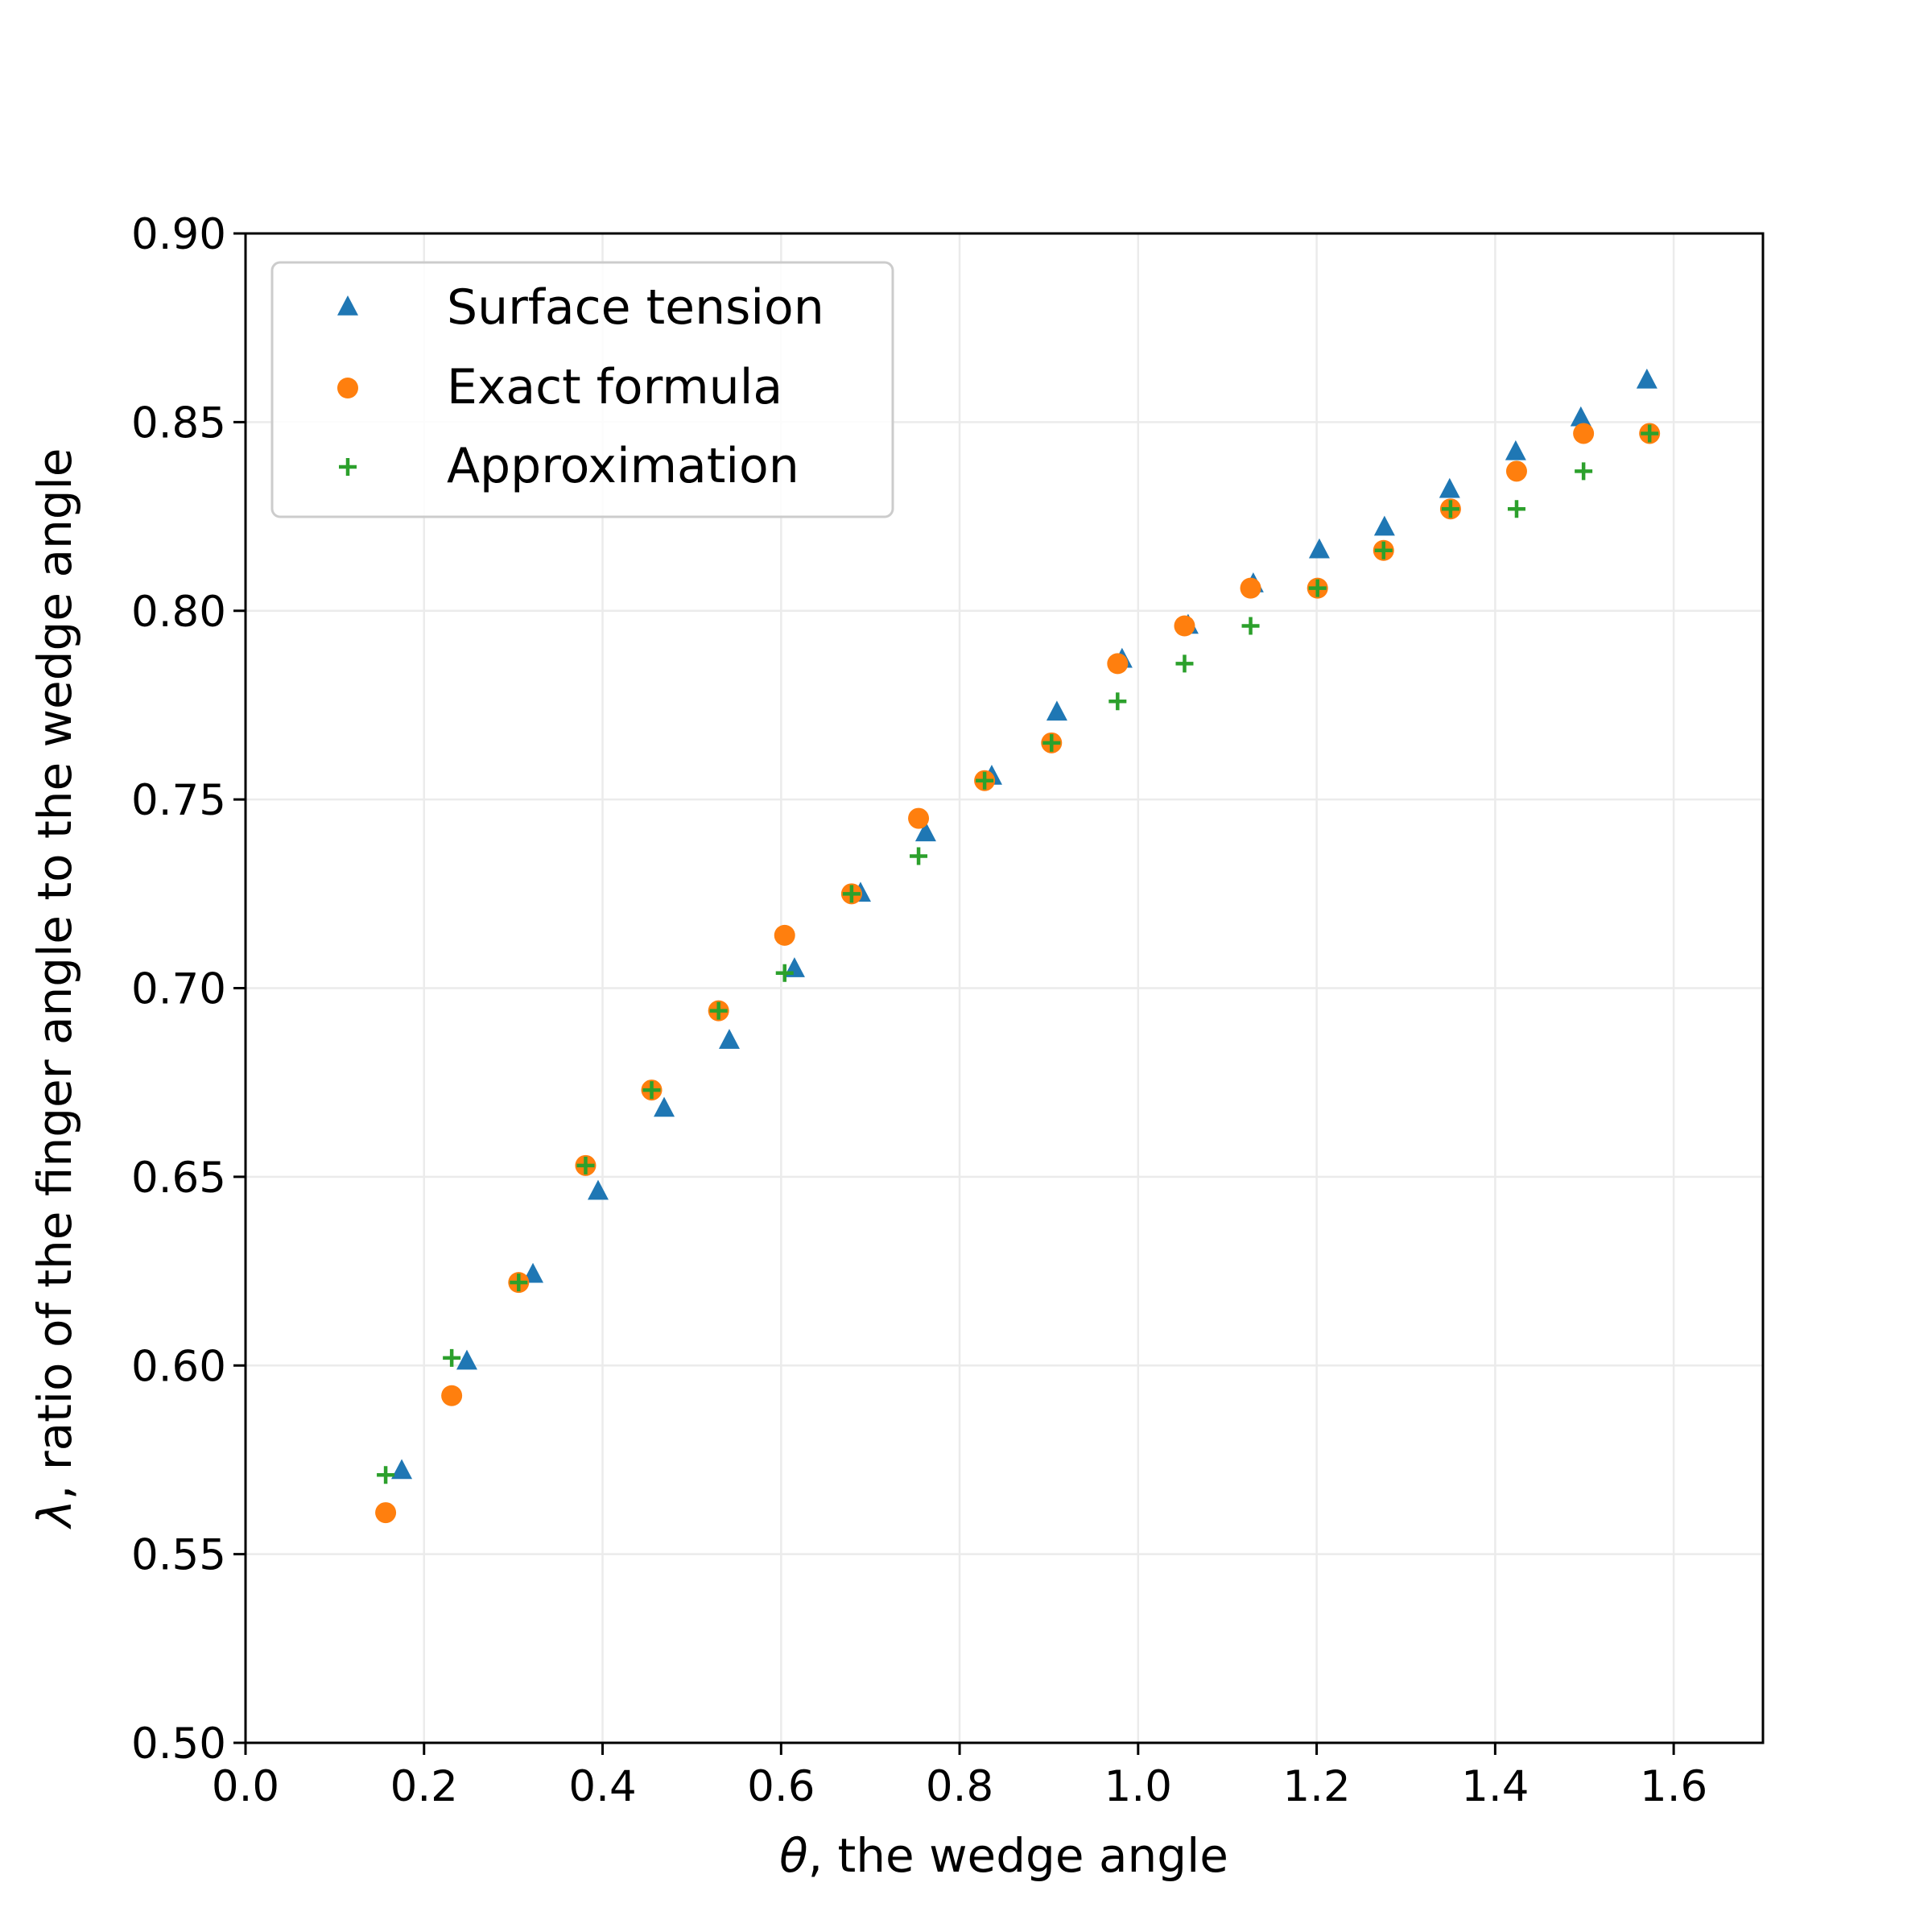  Describe the element at coordinates (614, 387) in the screenshot. I see `legend-label-exact-formula: Exact formula` at that location.